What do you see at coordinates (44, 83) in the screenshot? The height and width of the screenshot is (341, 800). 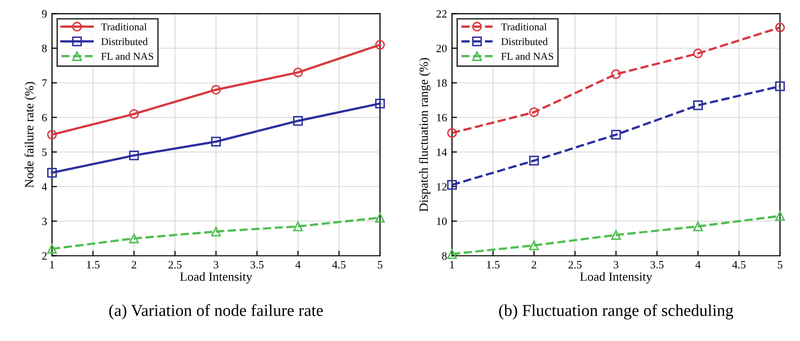 I see `y-tick-label: 7` at bounding box center [44, 83].